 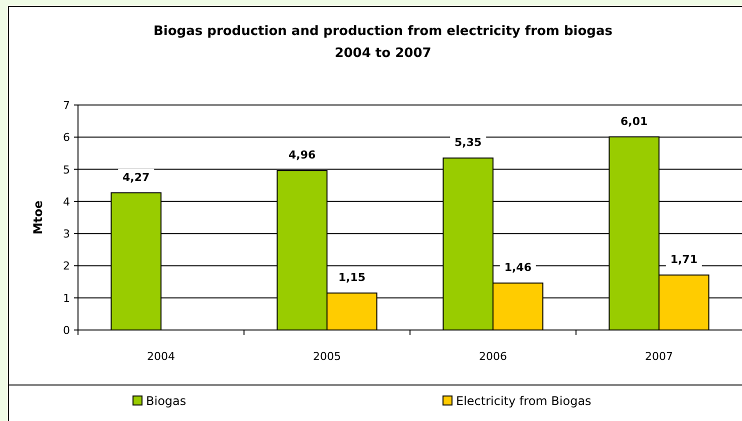 I want to click on data-label: 4,96, so click(x=302, y=155).